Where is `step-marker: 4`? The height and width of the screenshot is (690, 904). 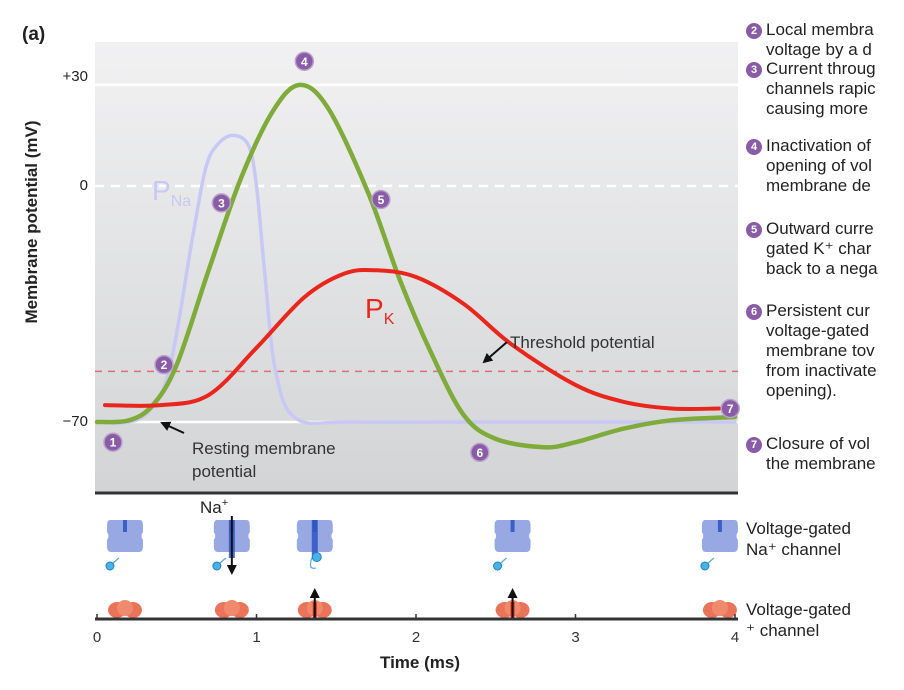 step-marker: 4 is located at coordinates (754, 147).